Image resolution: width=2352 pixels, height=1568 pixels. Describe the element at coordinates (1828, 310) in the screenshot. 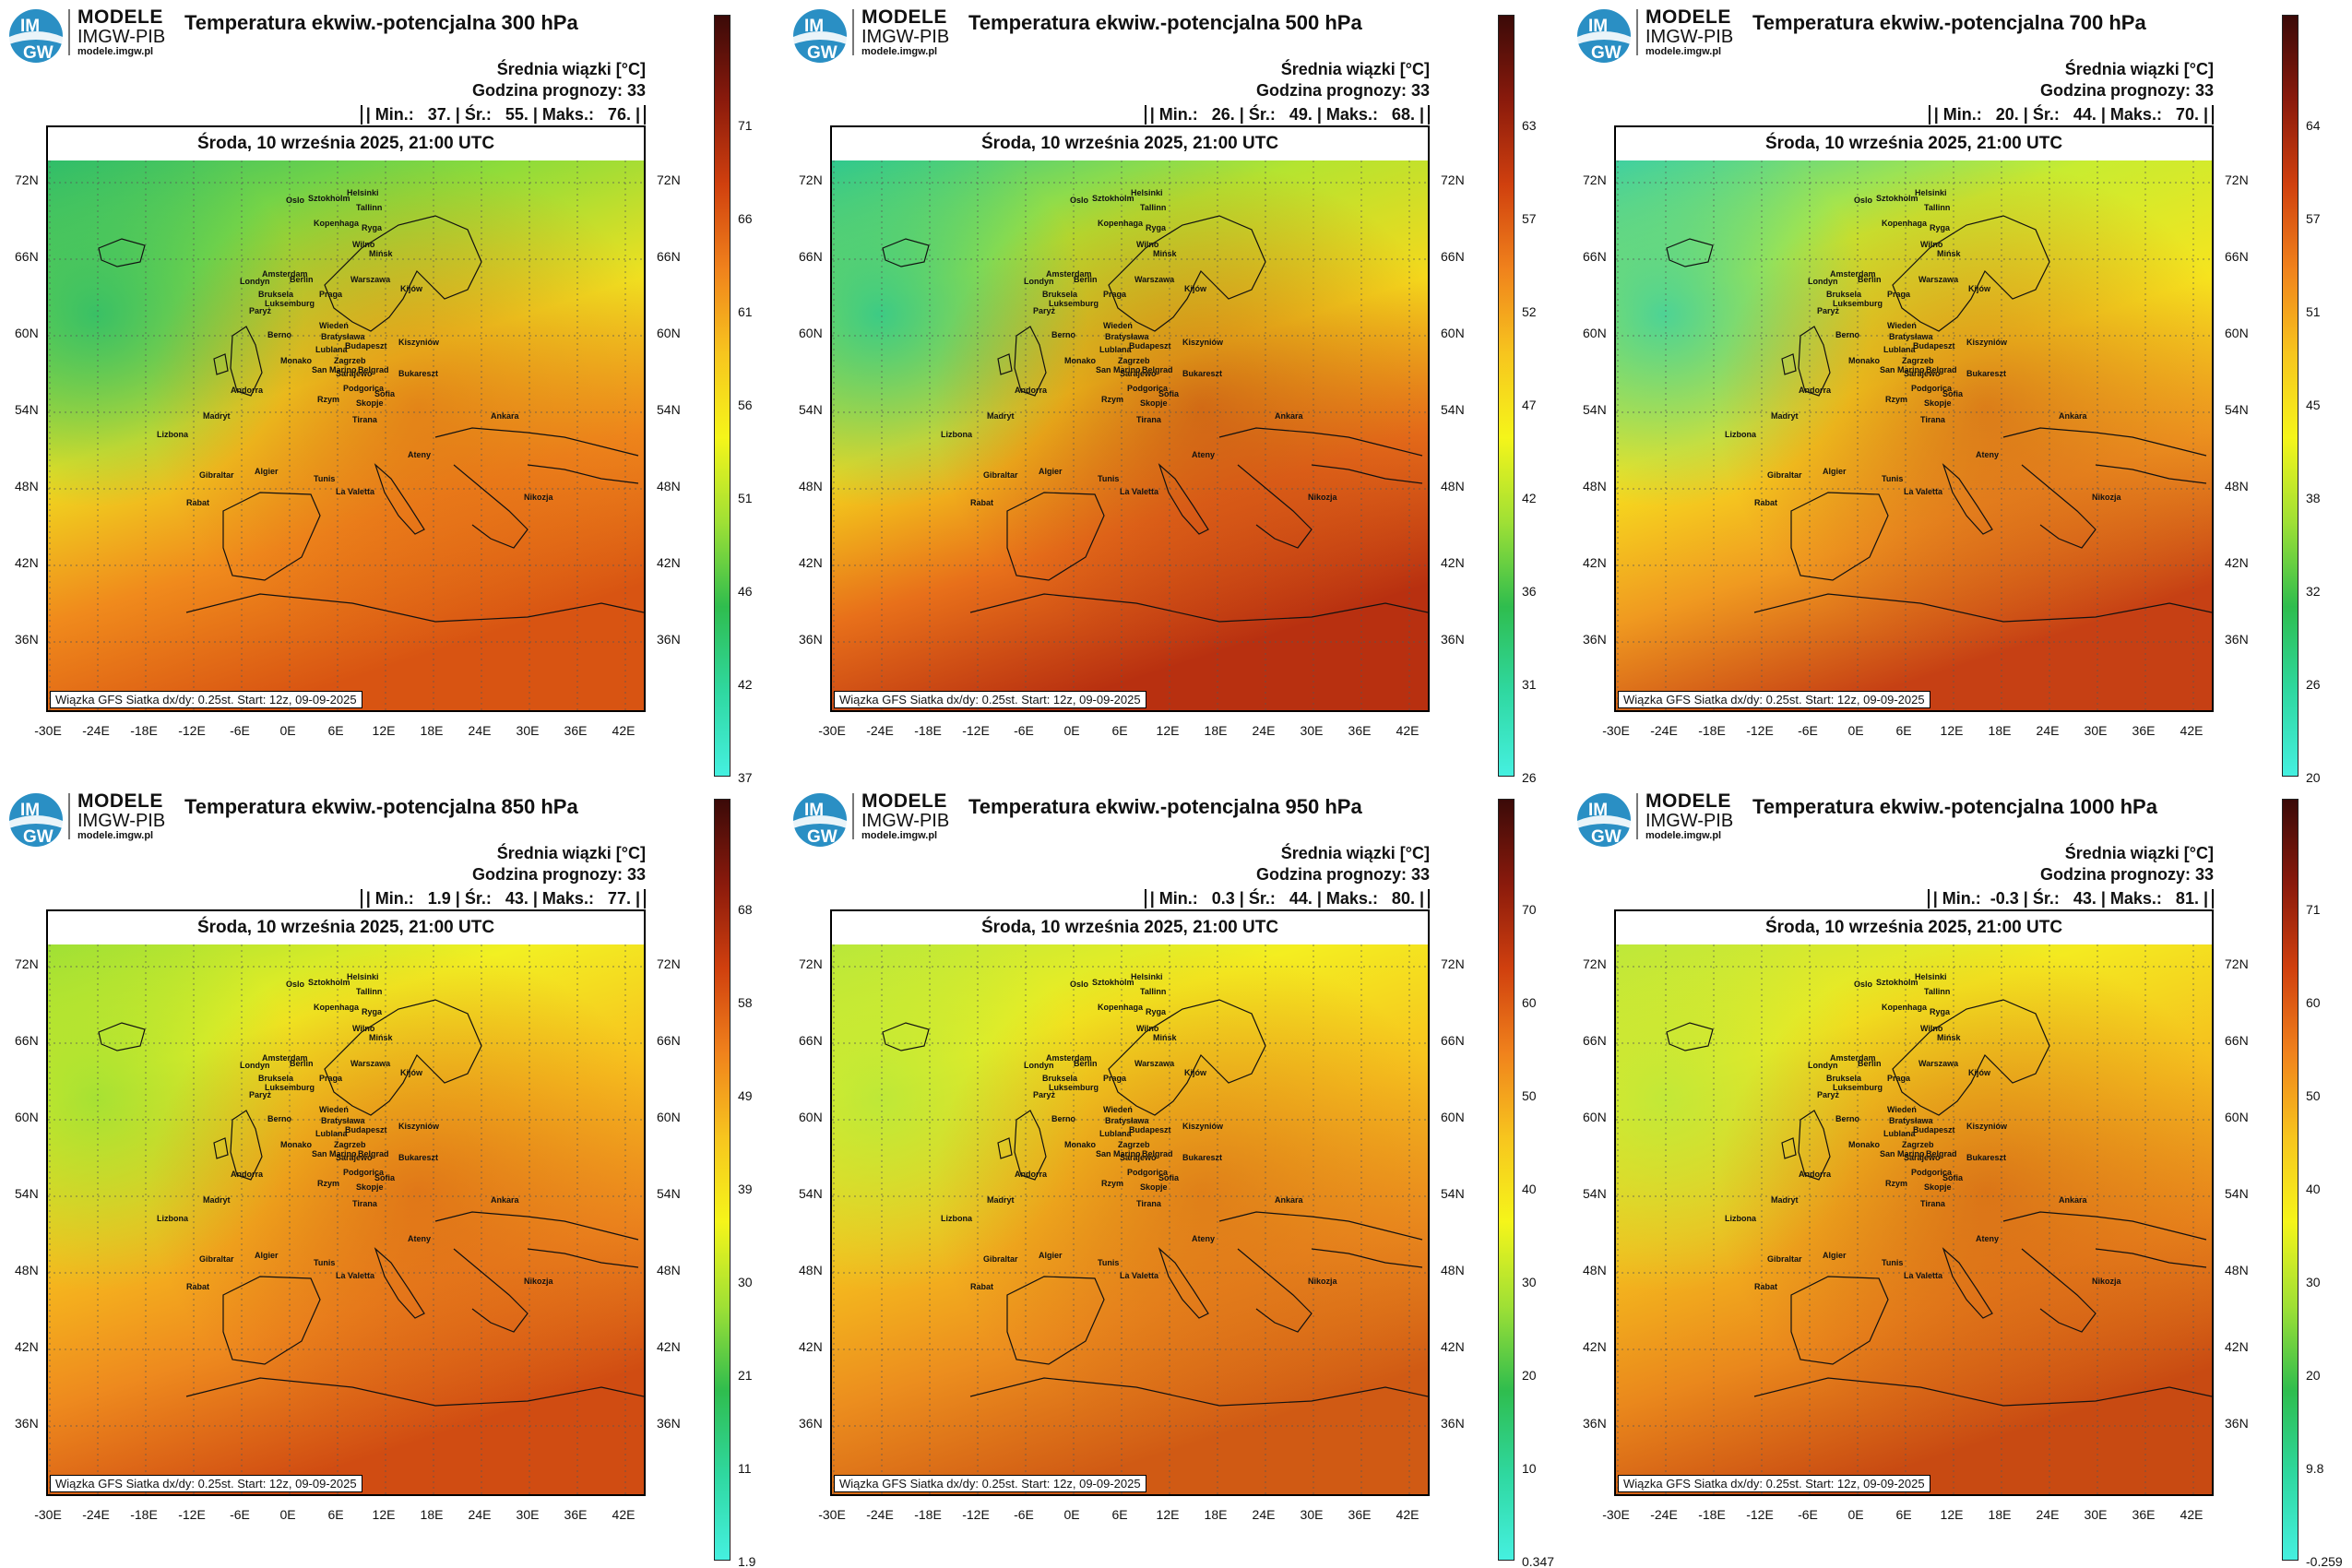

I see `city-label: Paryż` at that location.